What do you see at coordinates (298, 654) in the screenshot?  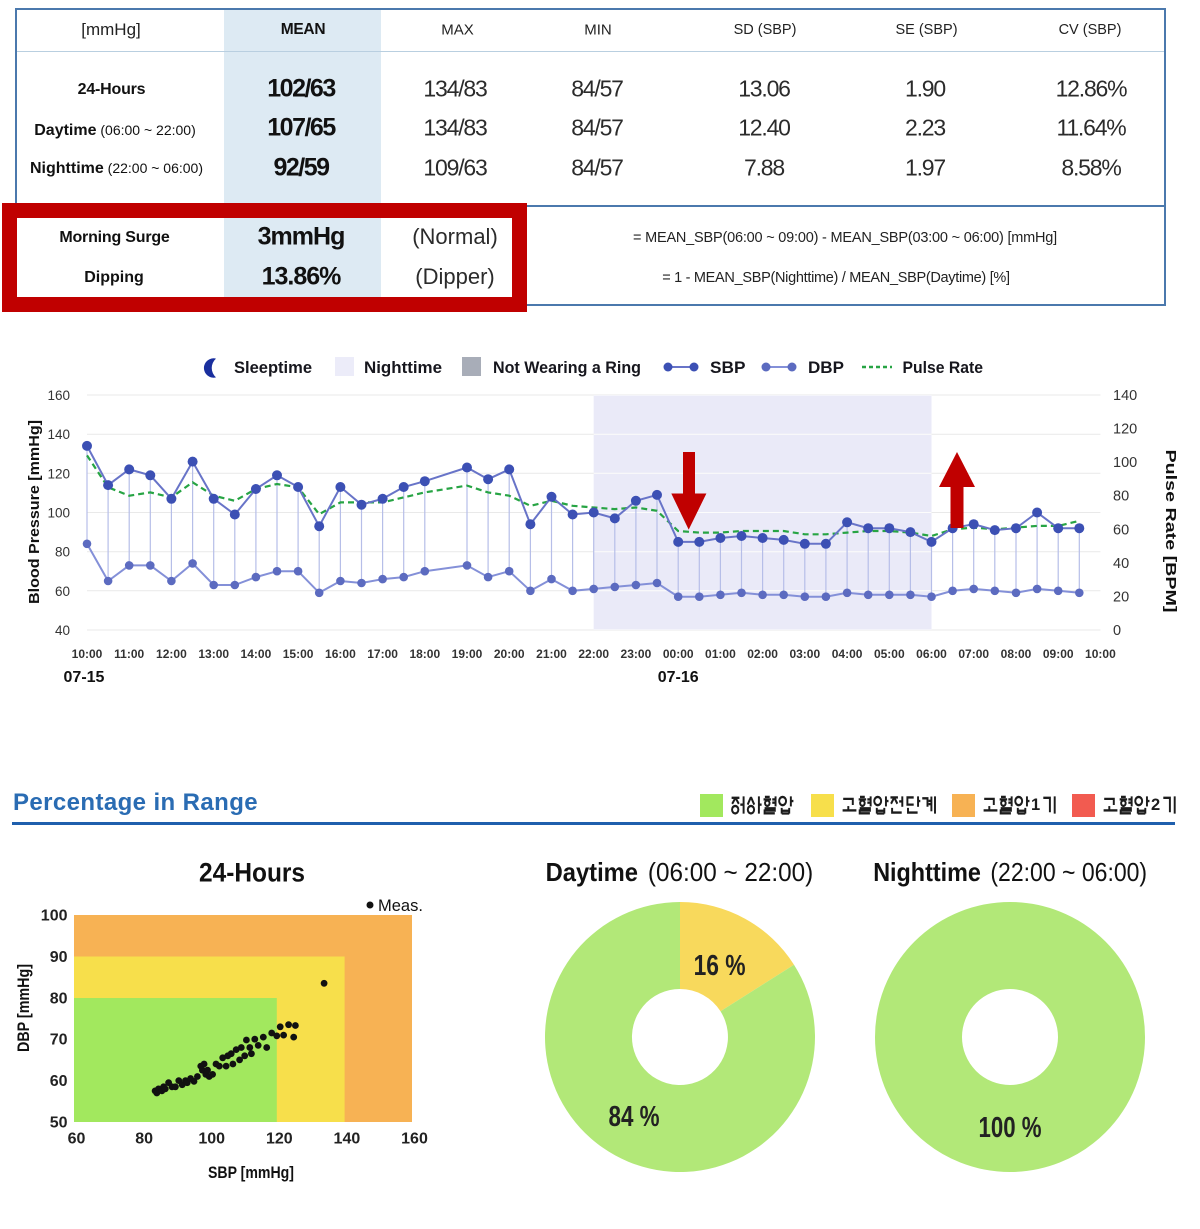 I see `svg-text: 15:00` at bounding box center [298, 654].